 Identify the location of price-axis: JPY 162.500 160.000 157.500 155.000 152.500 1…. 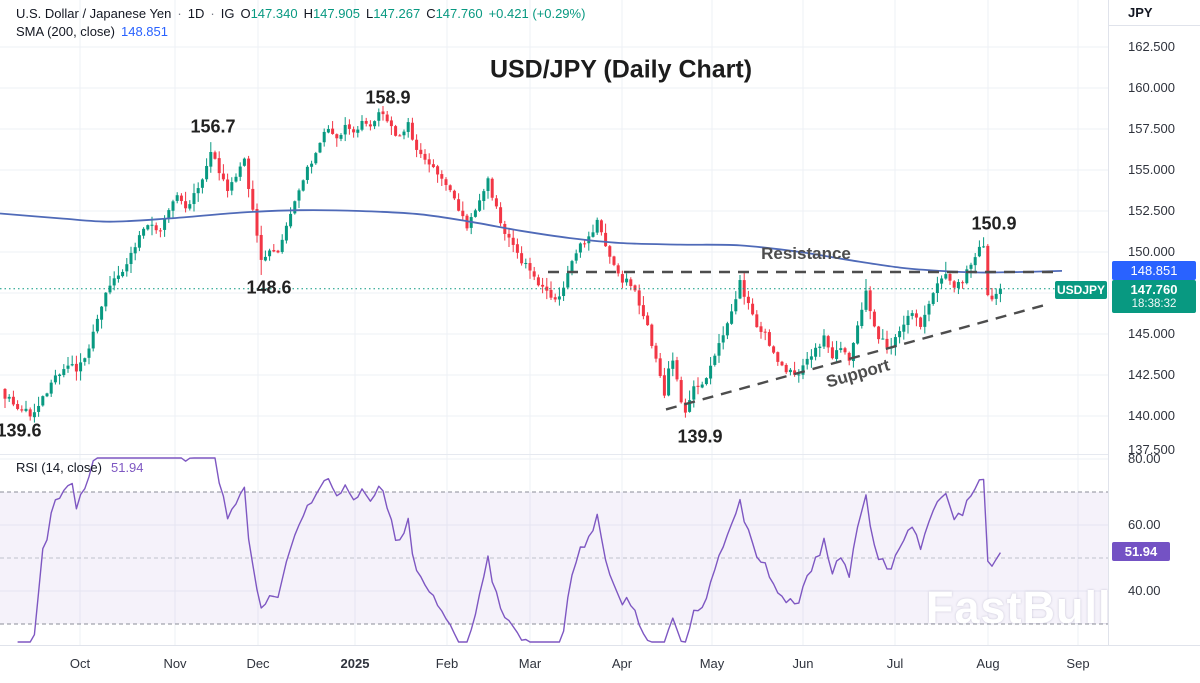
(1154, 322).